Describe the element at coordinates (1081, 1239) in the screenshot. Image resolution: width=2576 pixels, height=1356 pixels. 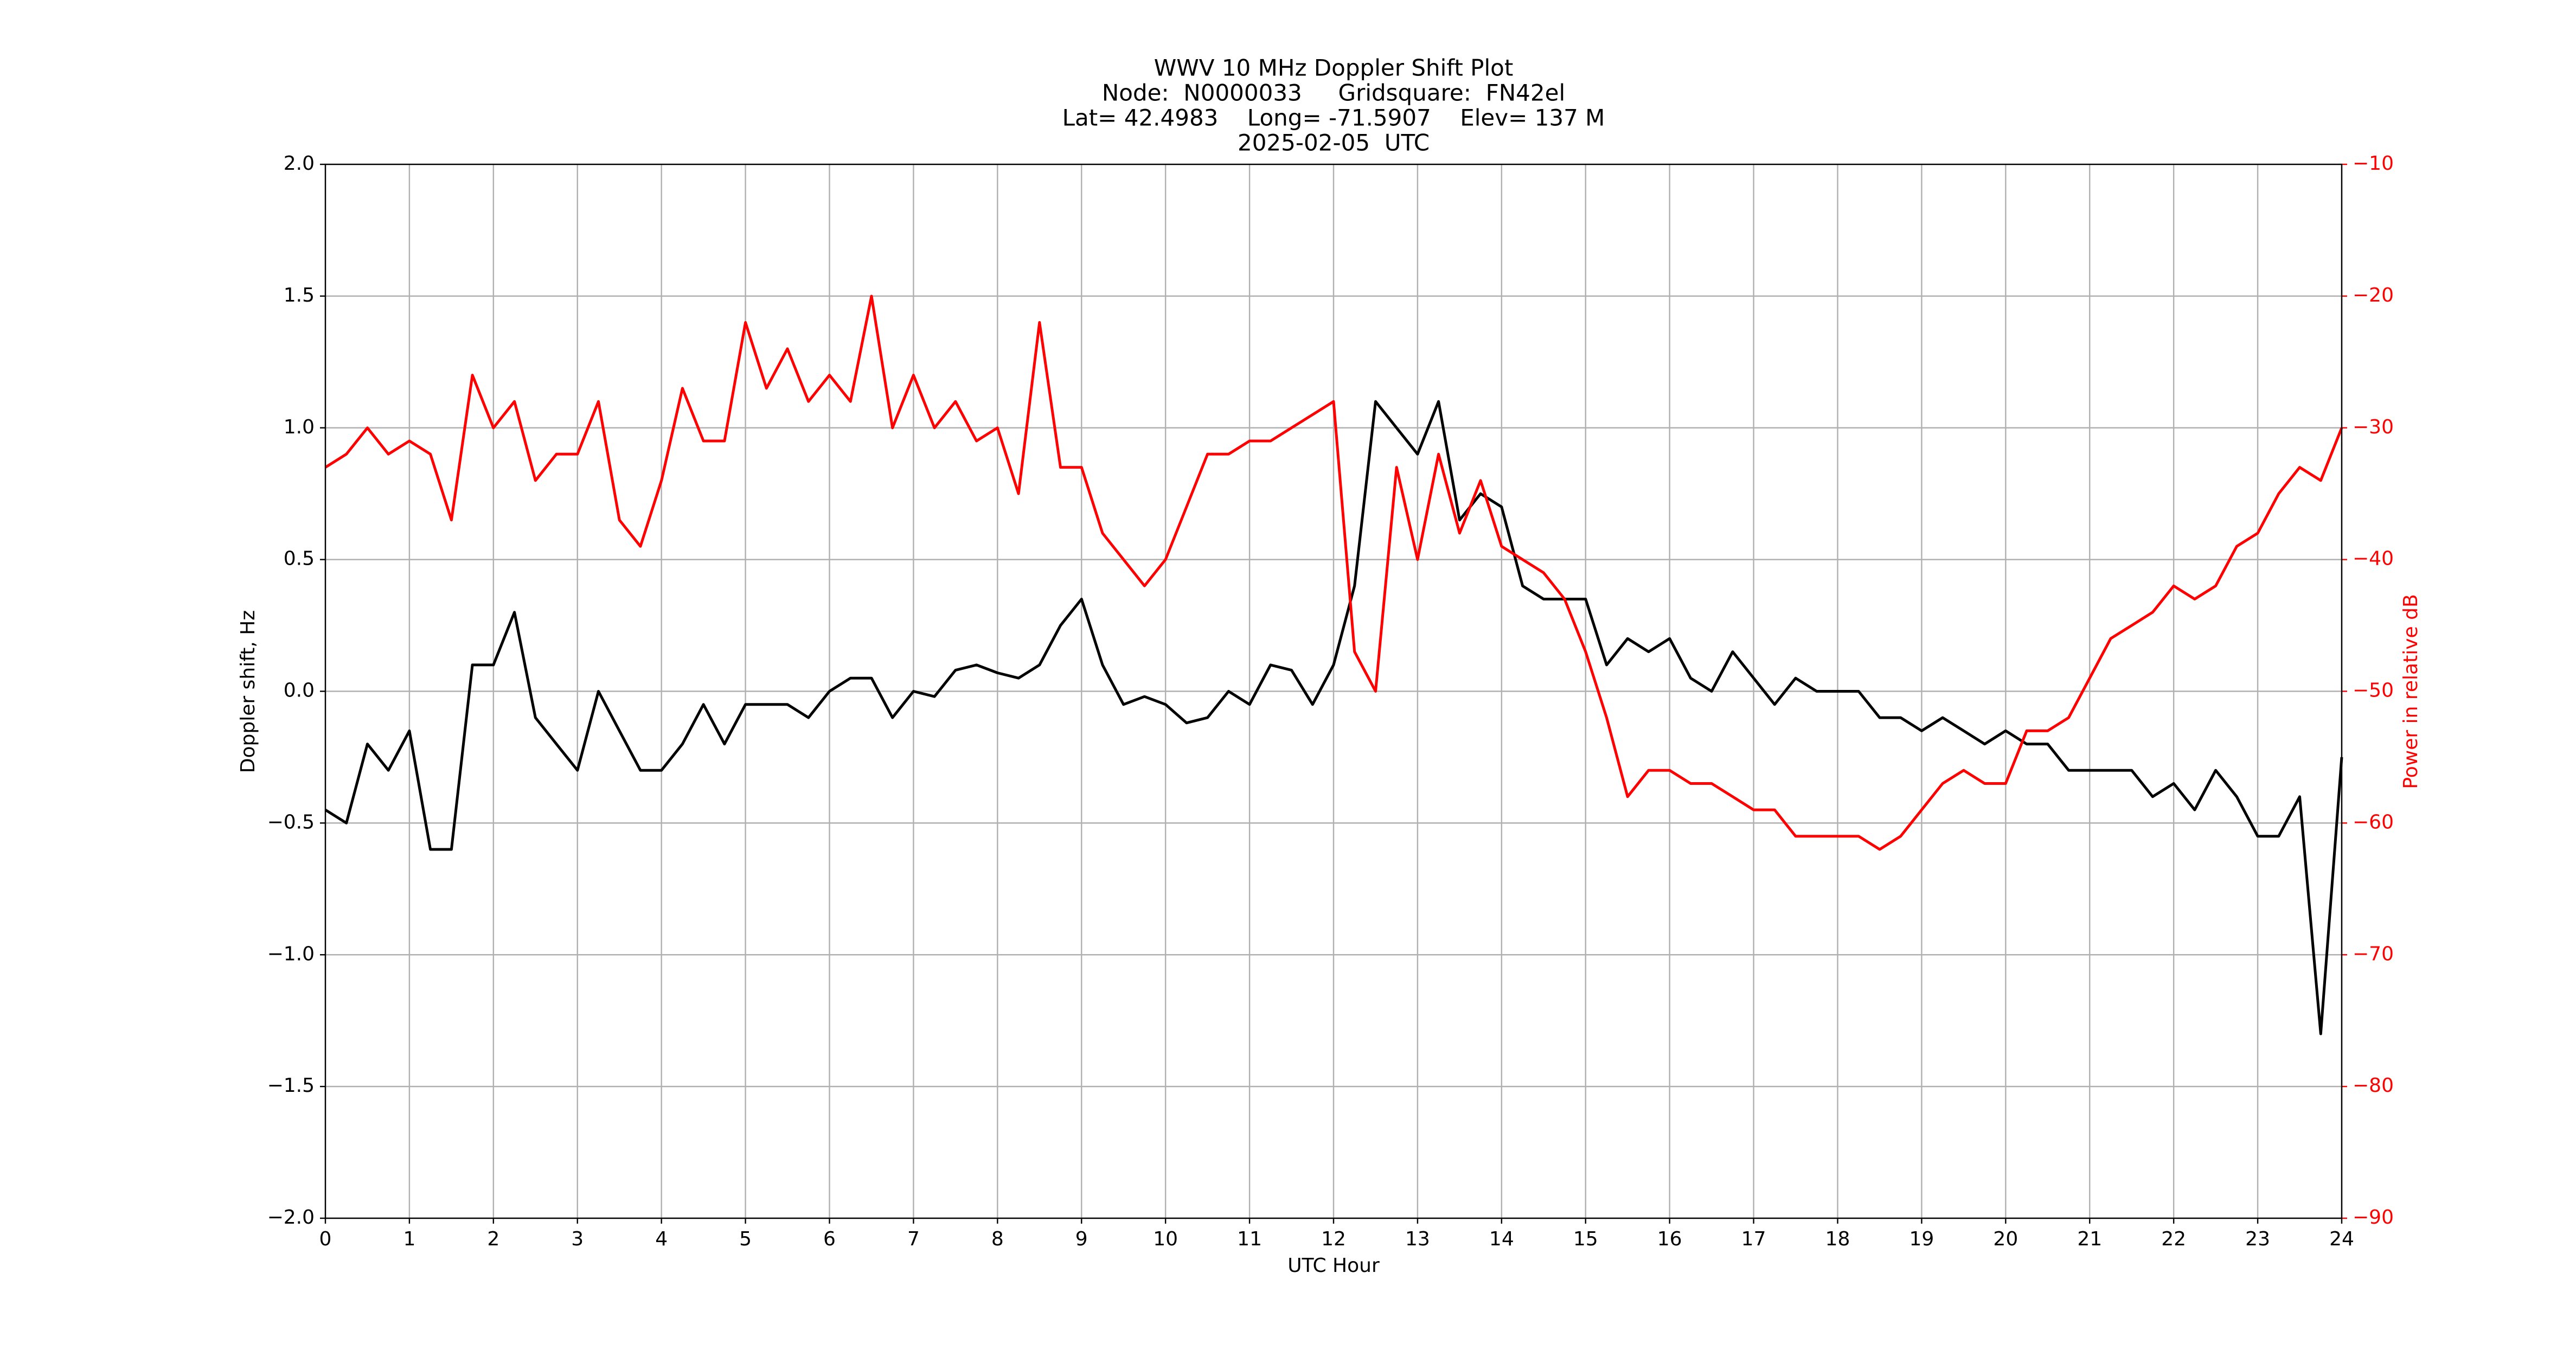
I see `x-tick-label: 9` at that location.